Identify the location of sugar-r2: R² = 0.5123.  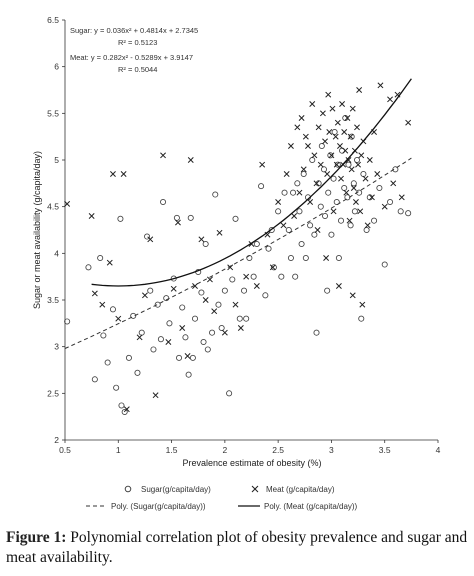
(137, 42).